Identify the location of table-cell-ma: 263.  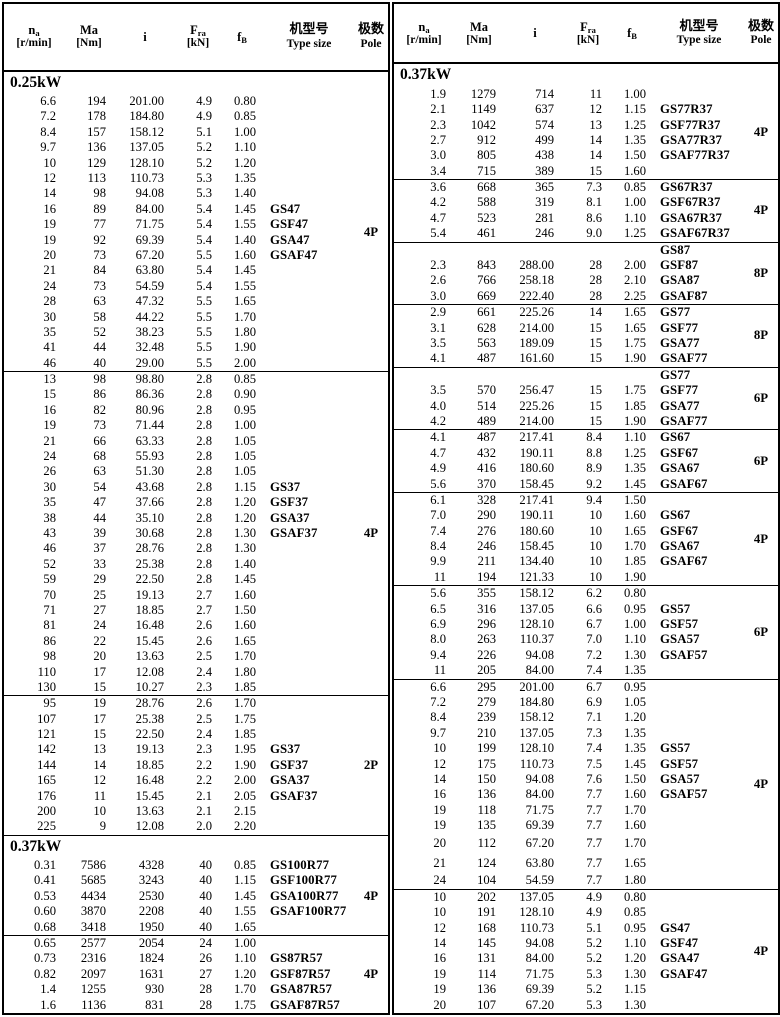
(486, 639).